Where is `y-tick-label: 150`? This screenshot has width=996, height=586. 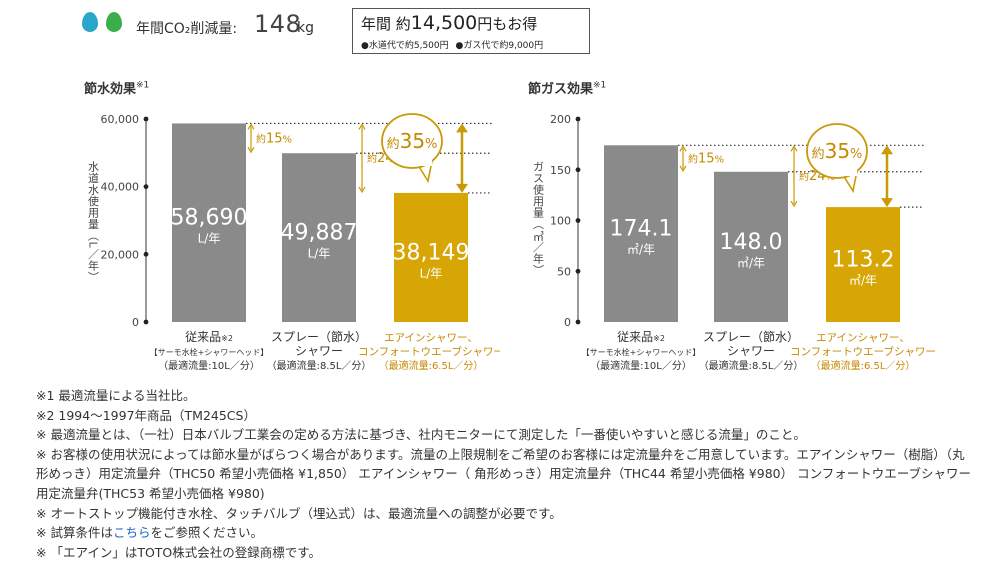
y-tick-label: 150 is located at coordinates (560, 170).